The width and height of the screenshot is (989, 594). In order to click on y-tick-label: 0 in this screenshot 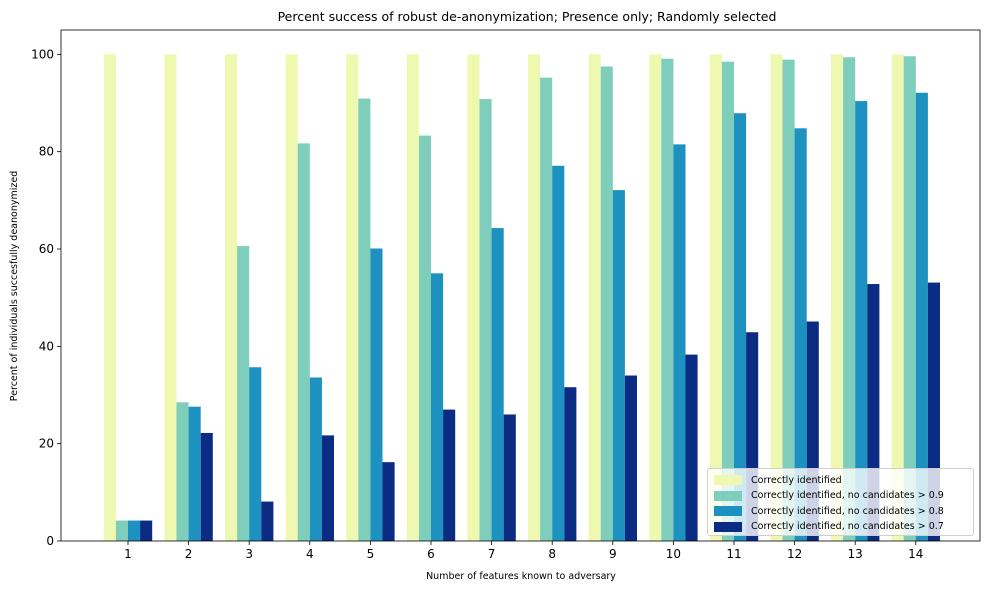, I will do `click(50, 541)`.